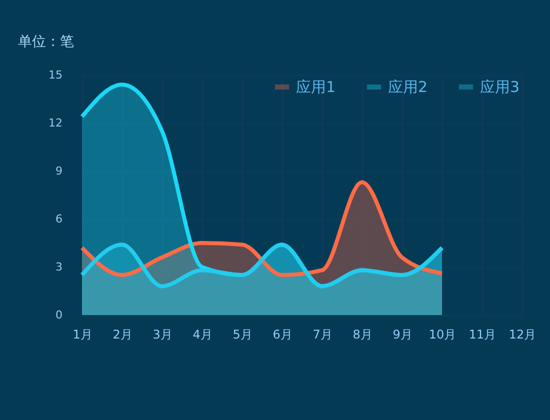 Image resolution: width=550 pixels, height=420 pixels. Describe the element at coordinates (122, 335) in the screenshot. I see `x-tick-label: 2月` at that location.